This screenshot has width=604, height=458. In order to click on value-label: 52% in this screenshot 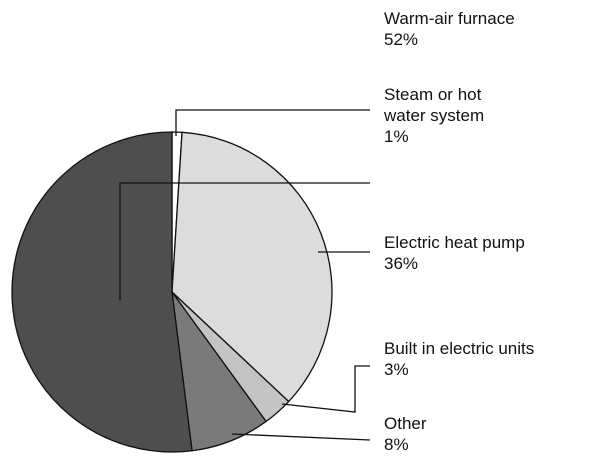, I will do `click(401, 39)`.